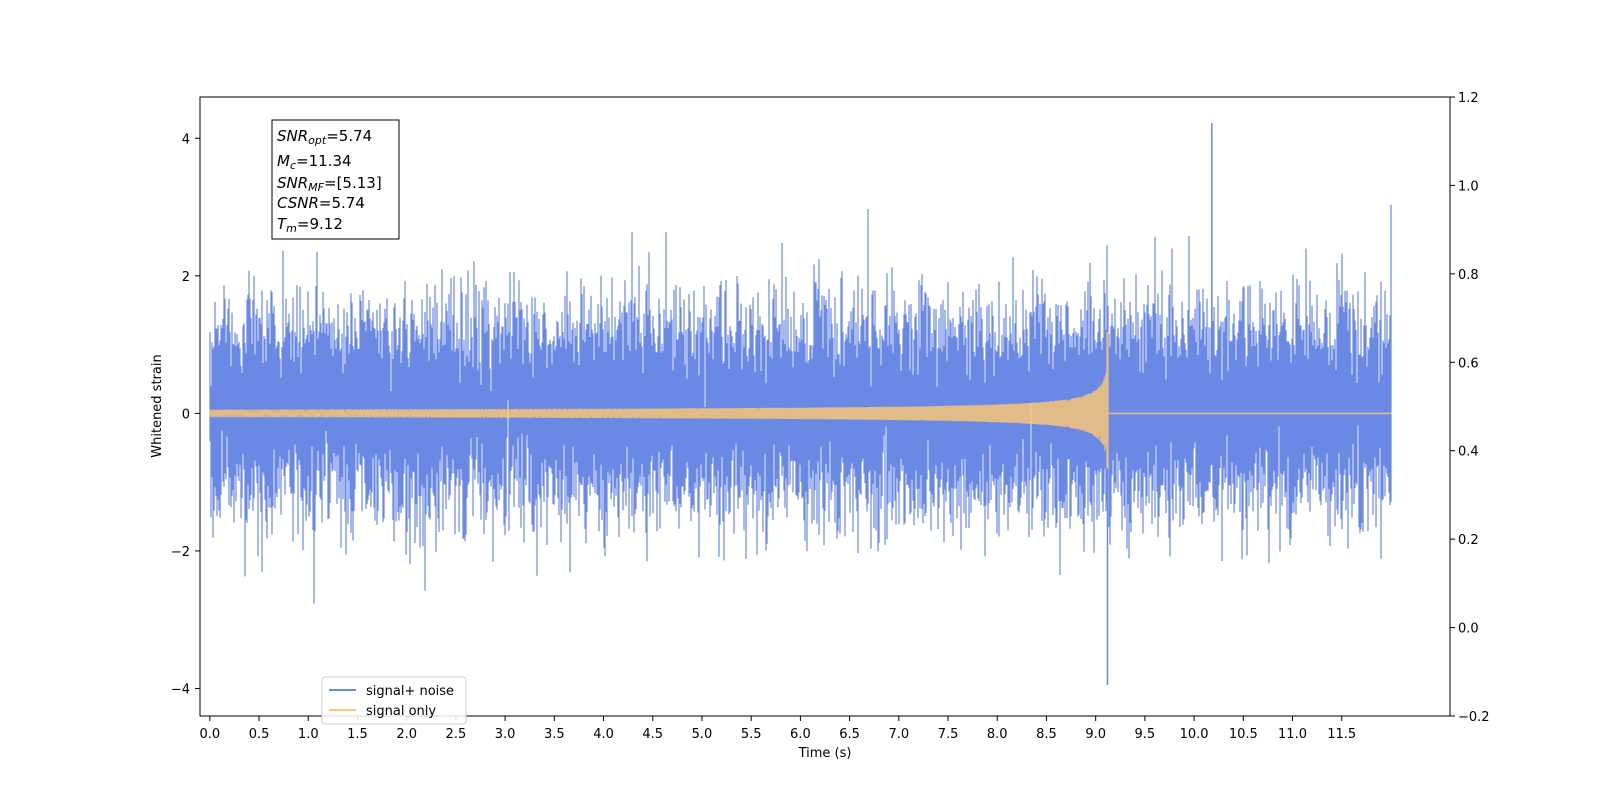  I want to click on annotation-snr-mf: SNRMF=[5.13], so click(329, 184).